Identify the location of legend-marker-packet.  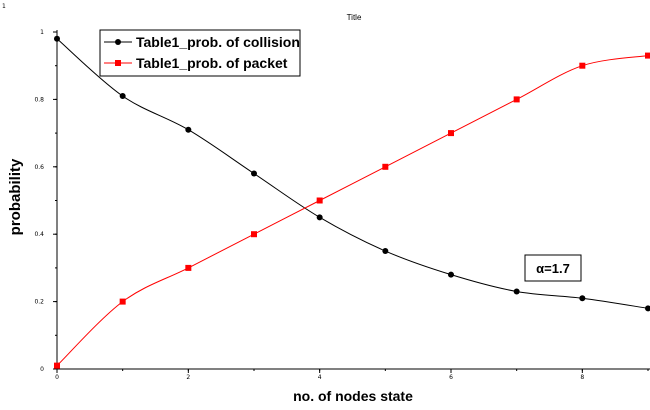
(118, 63).